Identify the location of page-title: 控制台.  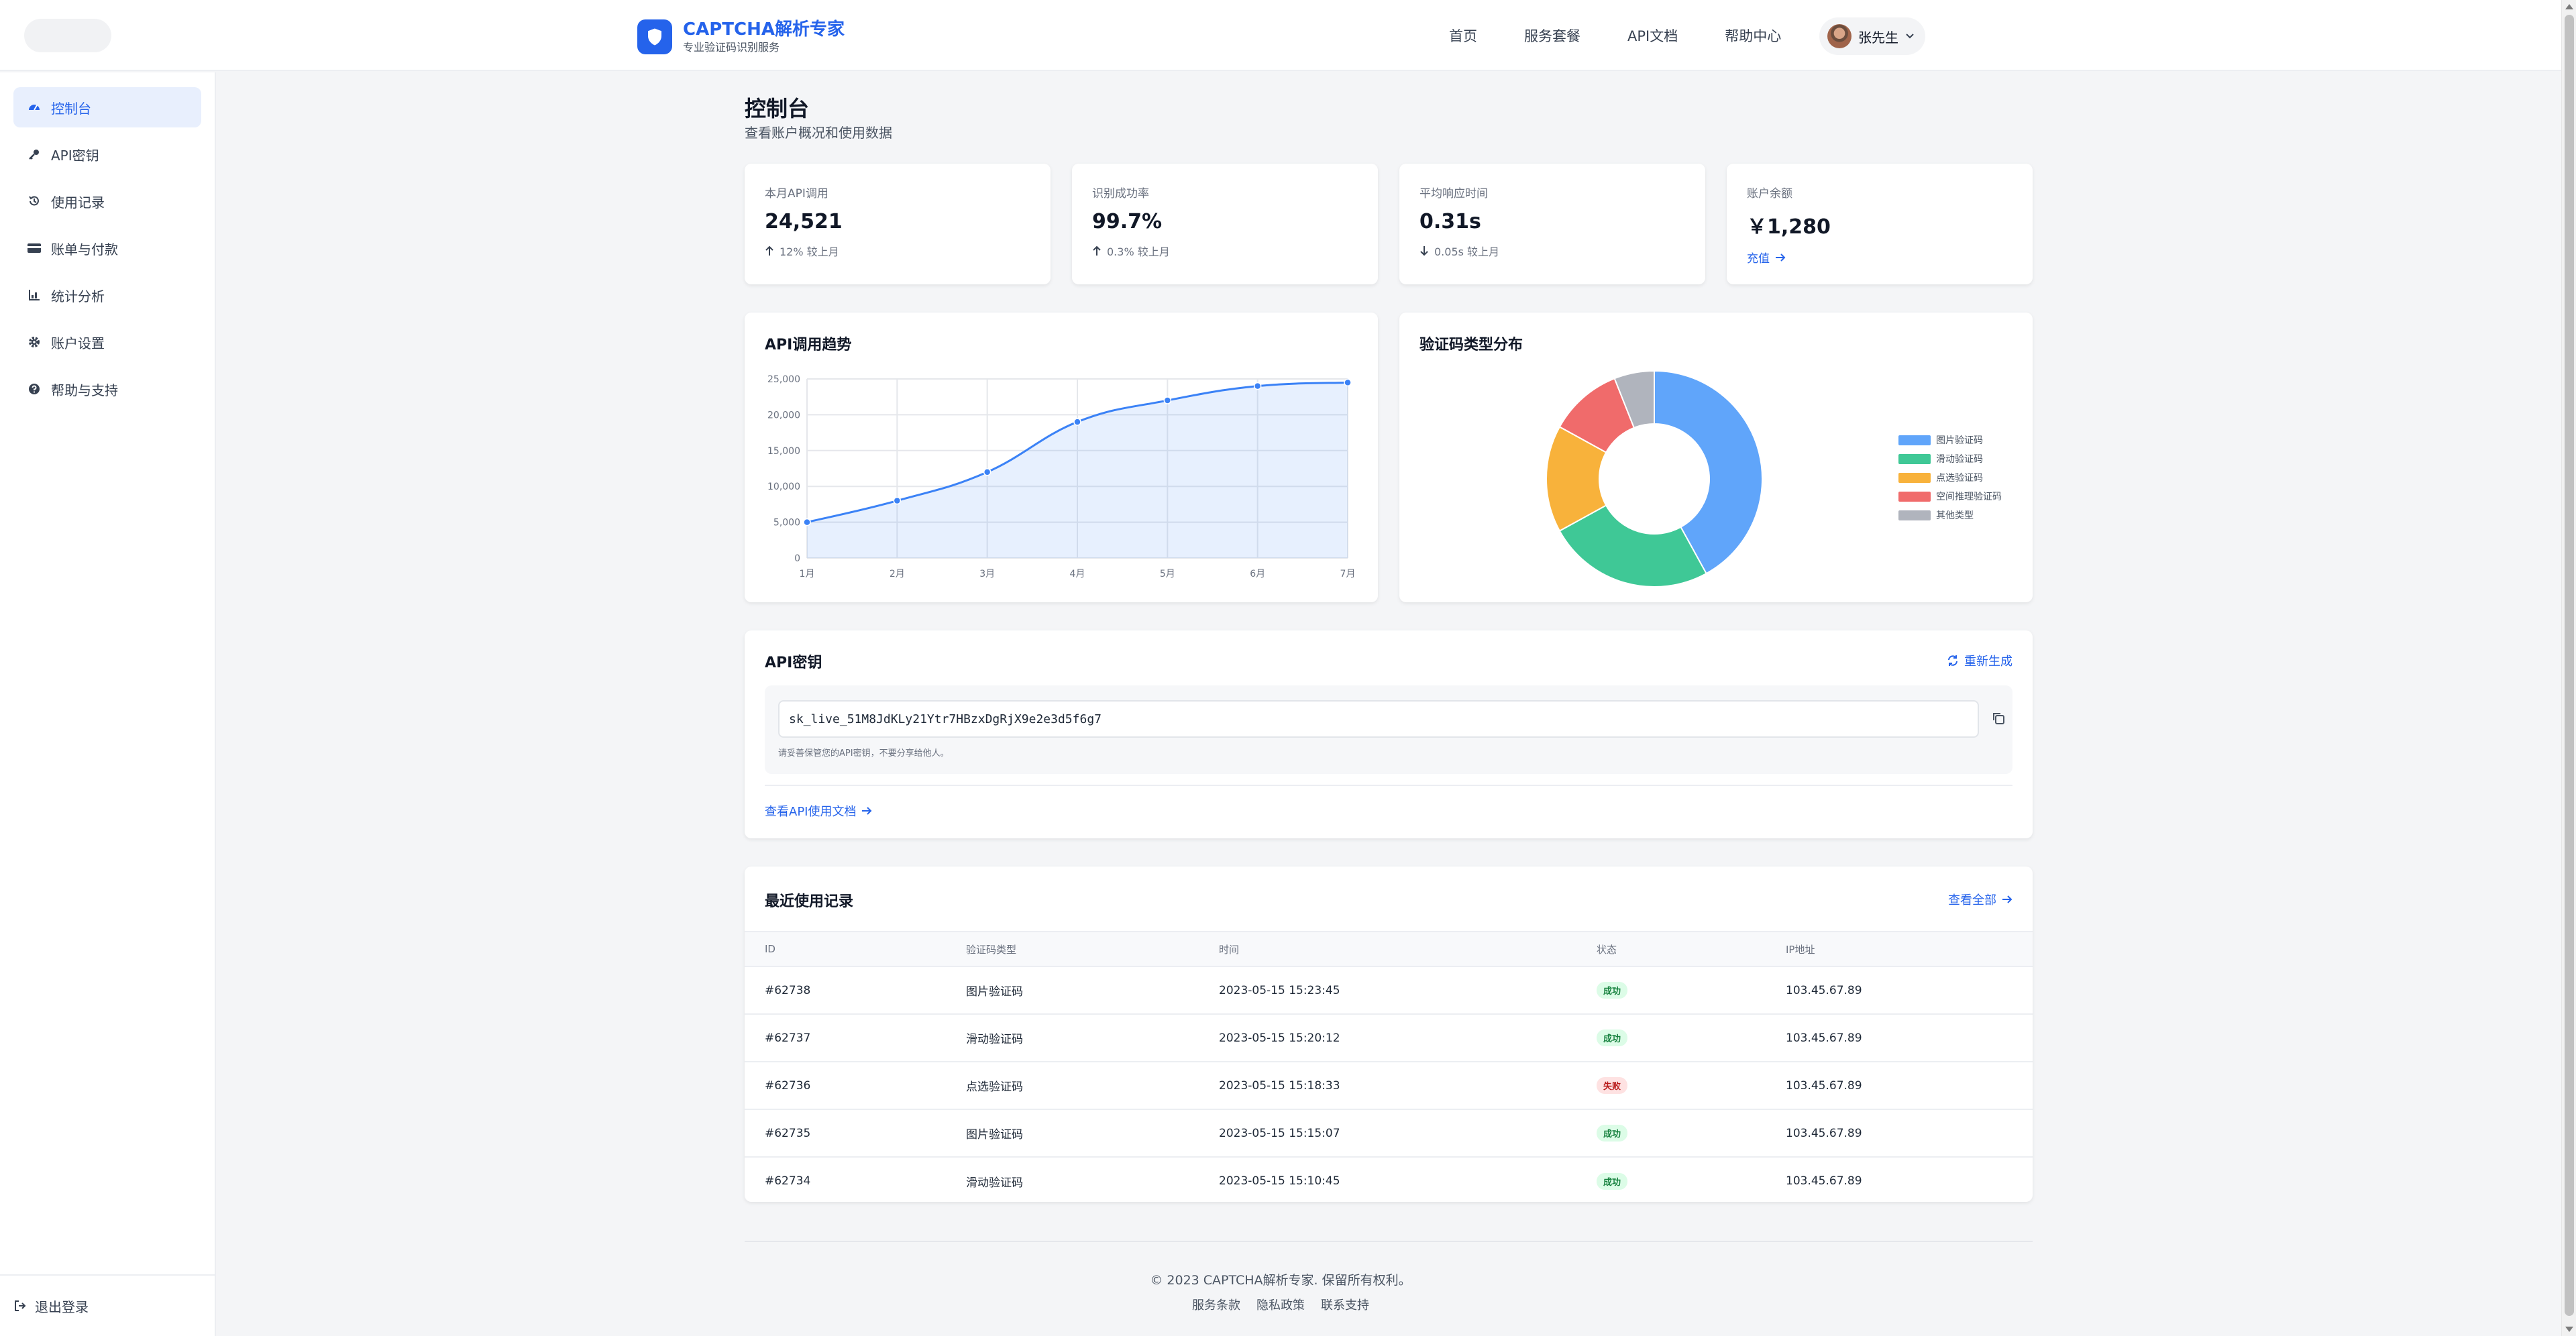
(777, 109).